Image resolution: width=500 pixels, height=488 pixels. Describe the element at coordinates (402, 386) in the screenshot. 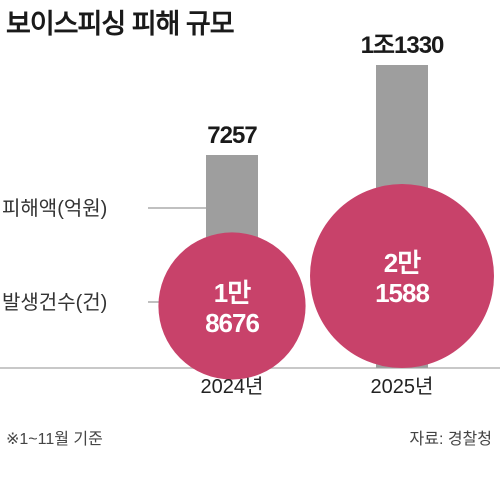

I see `category-label-1: 2025년` at that location.